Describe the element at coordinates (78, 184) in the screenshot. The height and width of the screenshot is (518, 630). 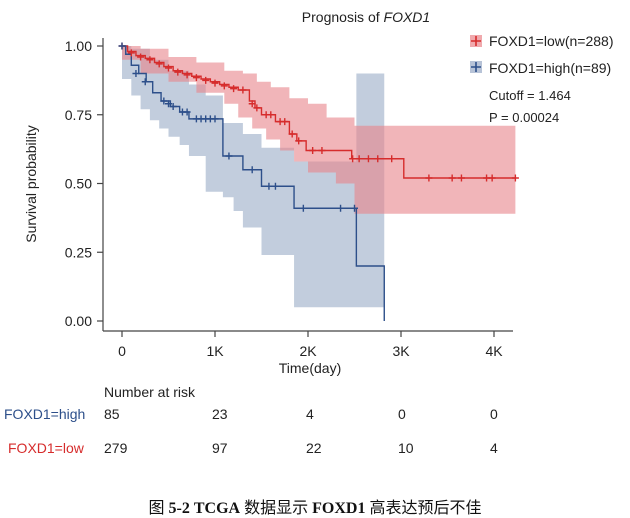
I see `y-tick-label: 0.50` at that location.